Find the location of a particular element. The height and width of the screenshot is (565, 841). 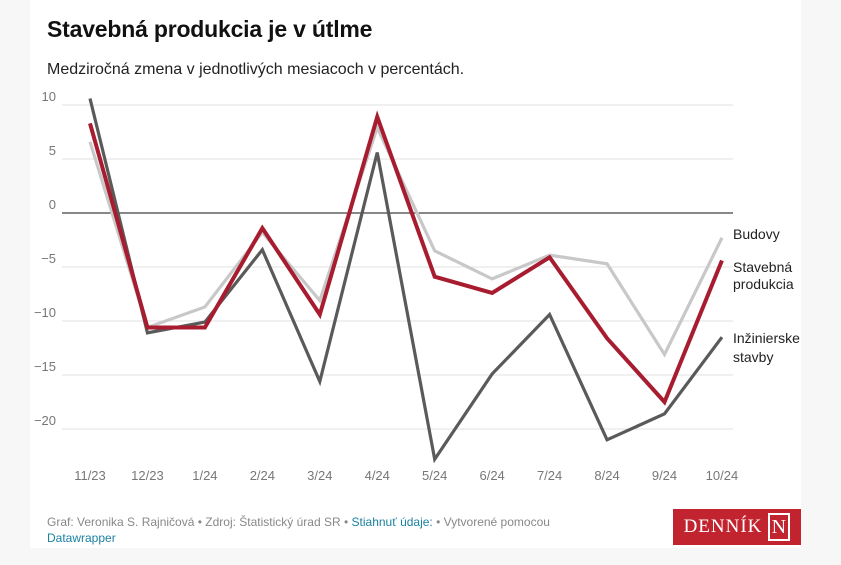

x-tick-label: 10/24 is located at coordinates (722, 475).